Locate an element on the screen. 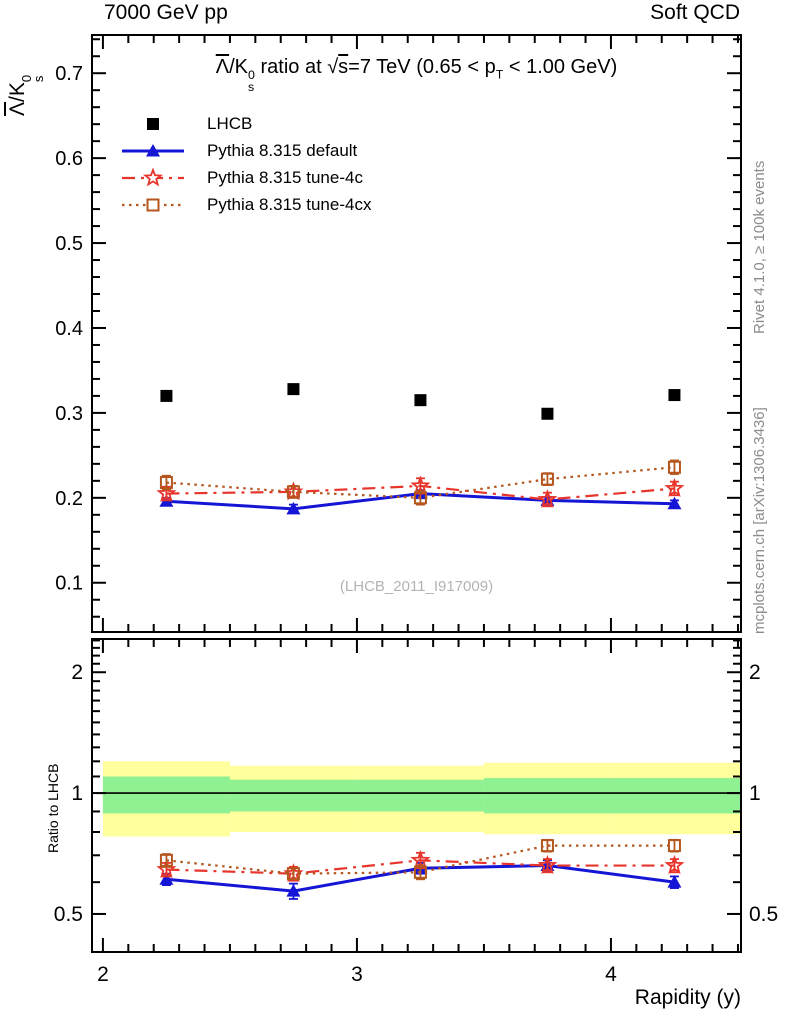 The width and height of the screenshot is (786, 1024). legend-item-pythia-tune4cx: Pythia 8.315 tune-4cx is located at coordinates (246, 204).